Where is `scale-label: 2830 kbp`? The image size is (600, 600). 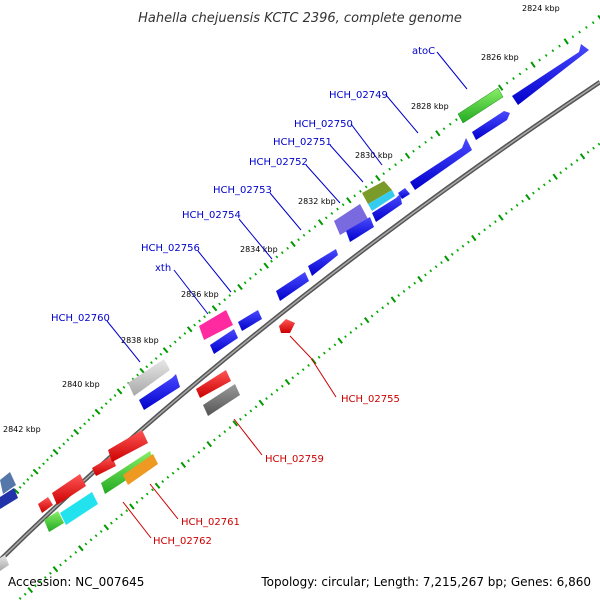
scale-label: 2830 kbp is located at coordinates (374, 155).